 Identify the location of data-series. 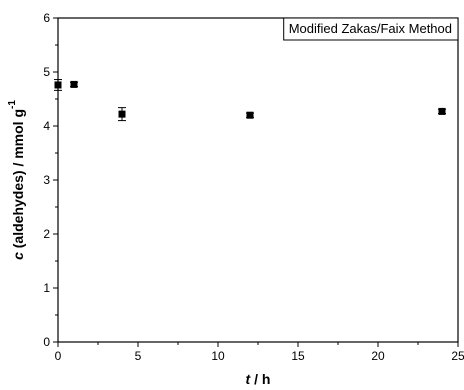
(250, 100).